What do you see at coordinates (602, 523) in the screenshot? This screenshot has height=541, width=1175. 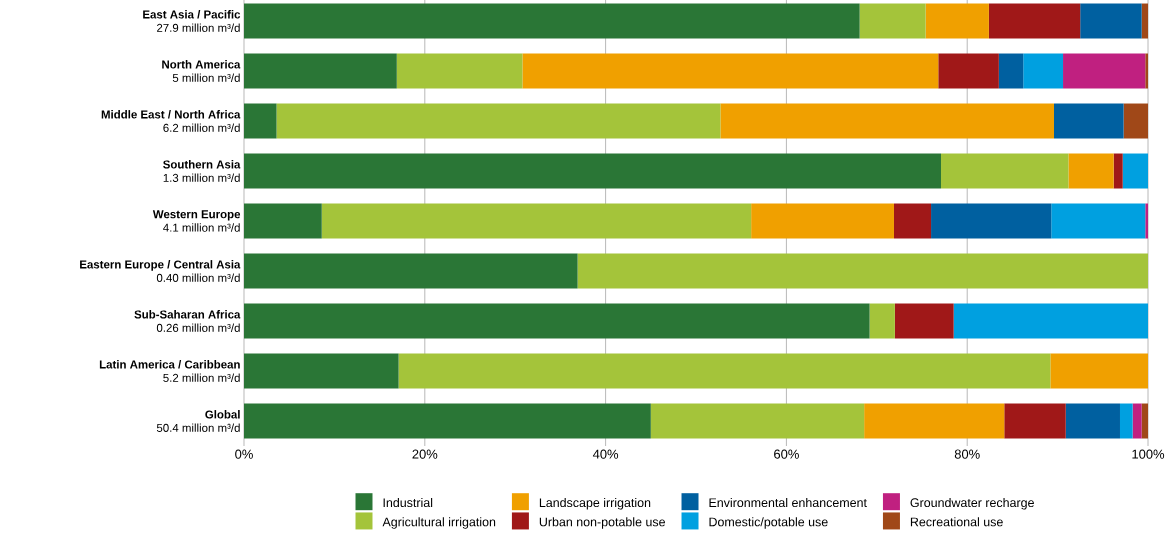 I see `legend-label: Urban non-potable use` at bounding box center [602, 523].